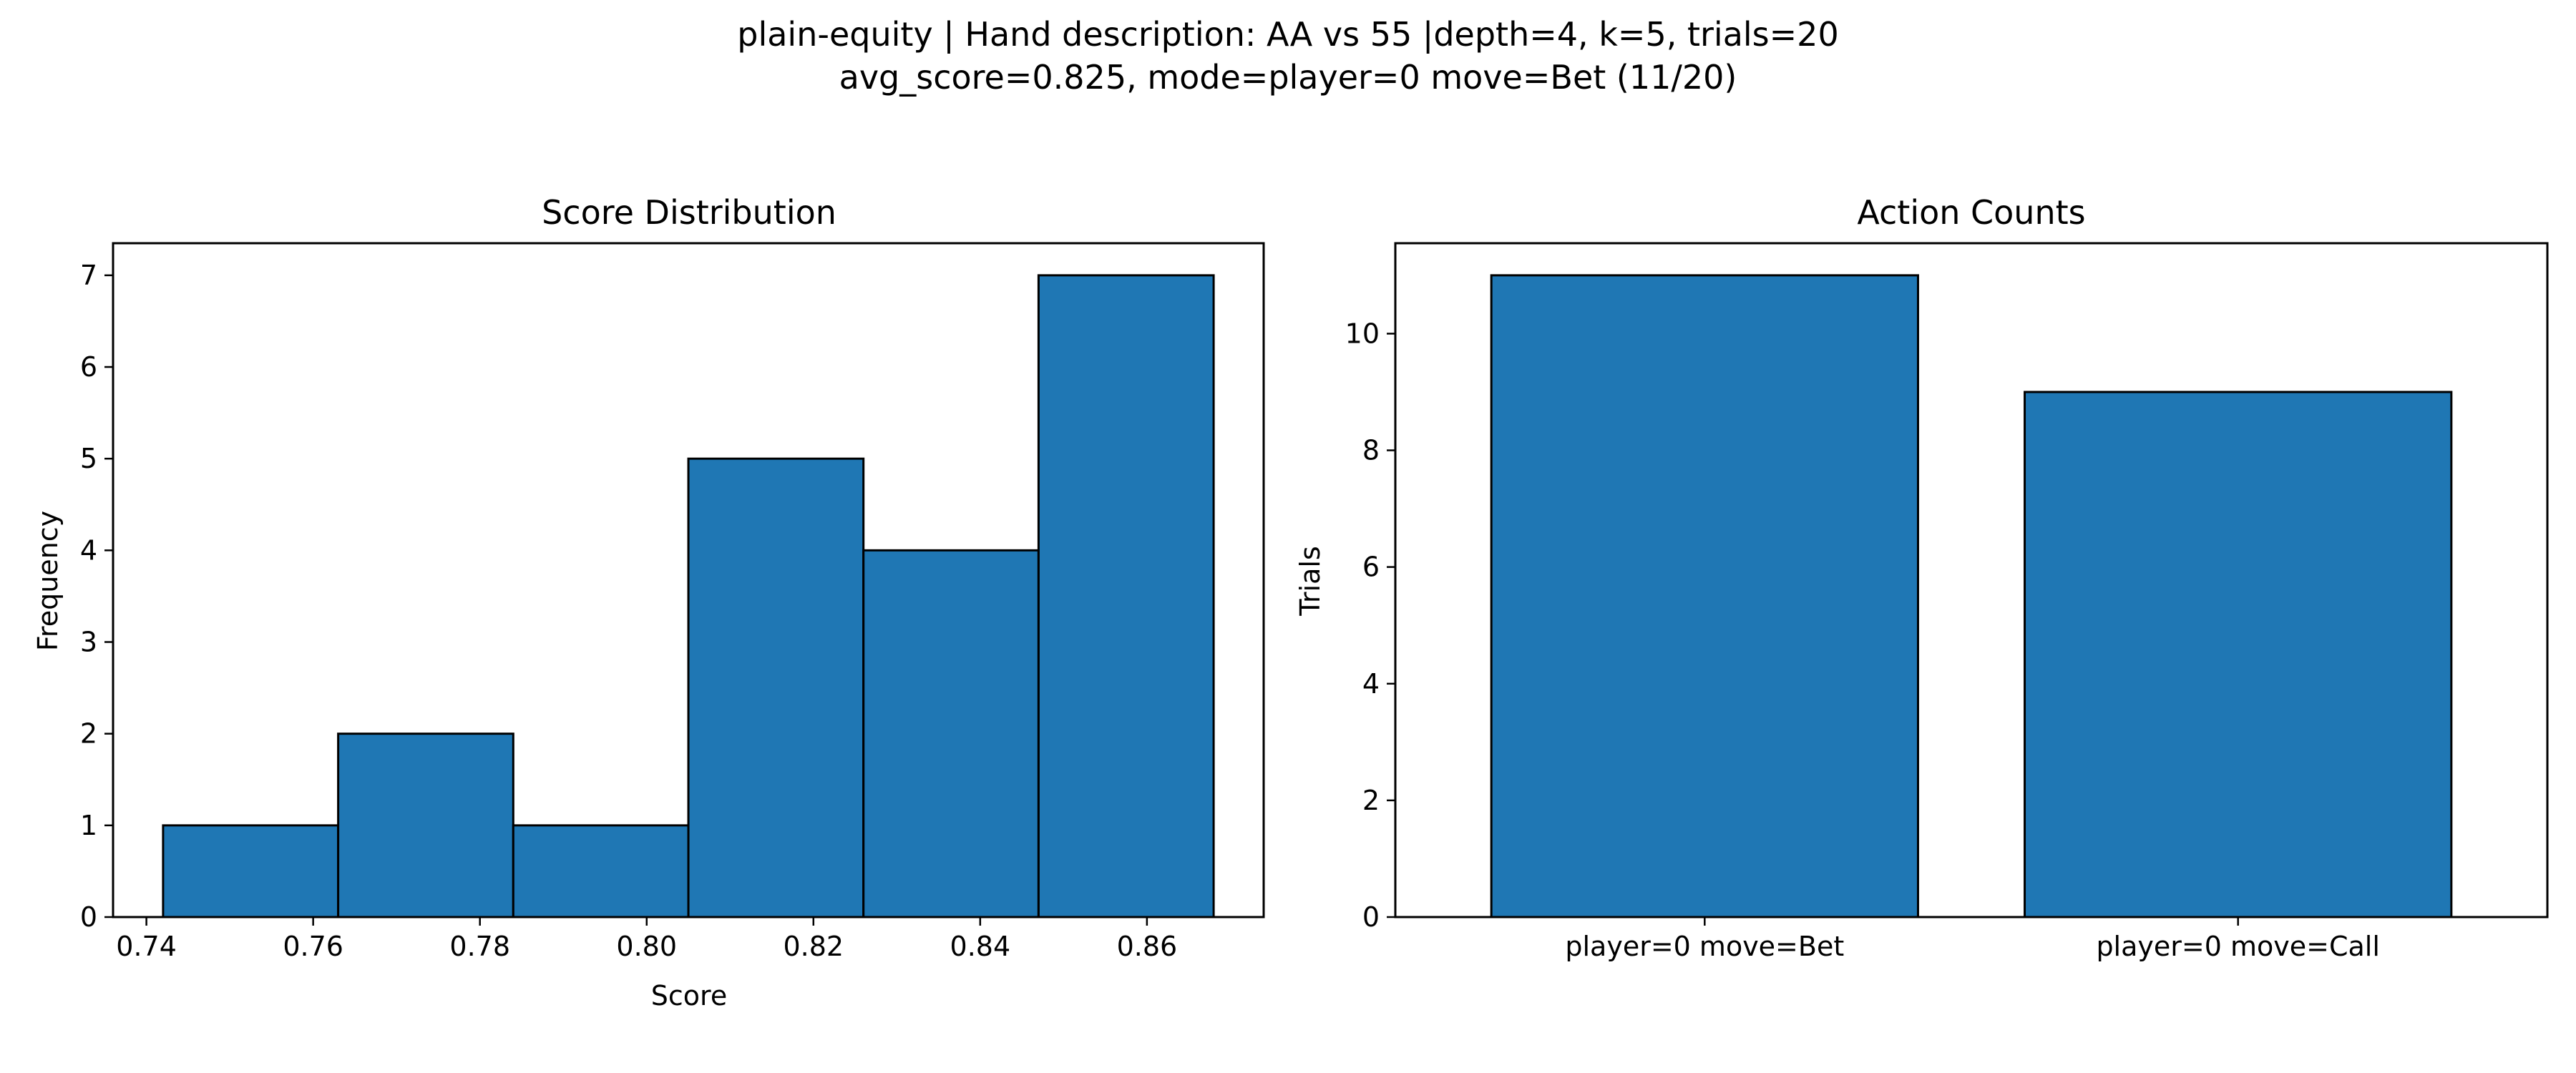  Describe the element at coordinates (313, 946) in the screenshot. I see `x-tick-label: 0.76` at that location.